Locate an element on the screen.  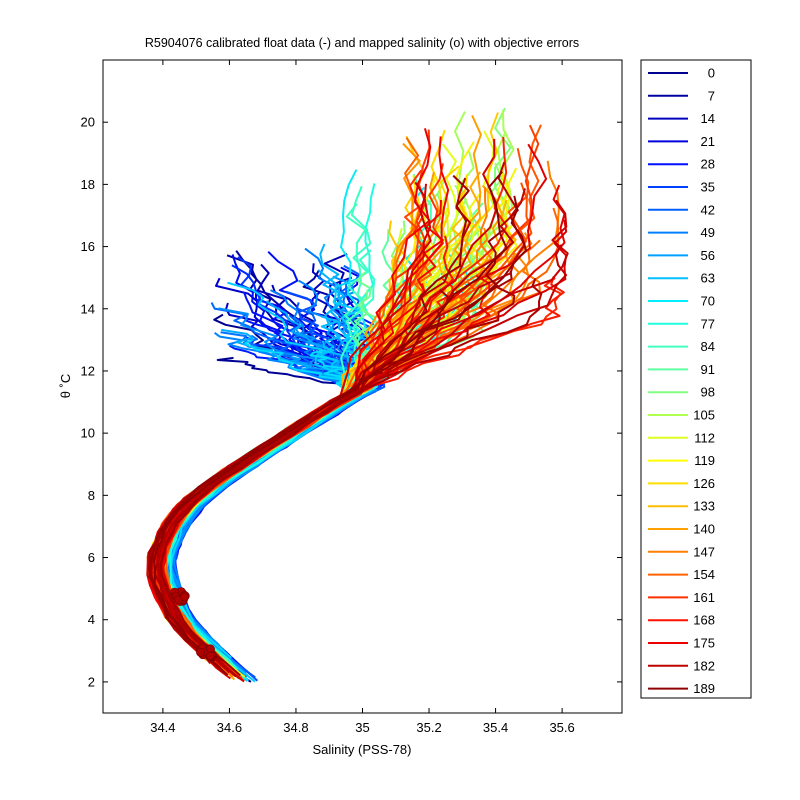
legend-label: 7 is located at coordinates (711, 95).